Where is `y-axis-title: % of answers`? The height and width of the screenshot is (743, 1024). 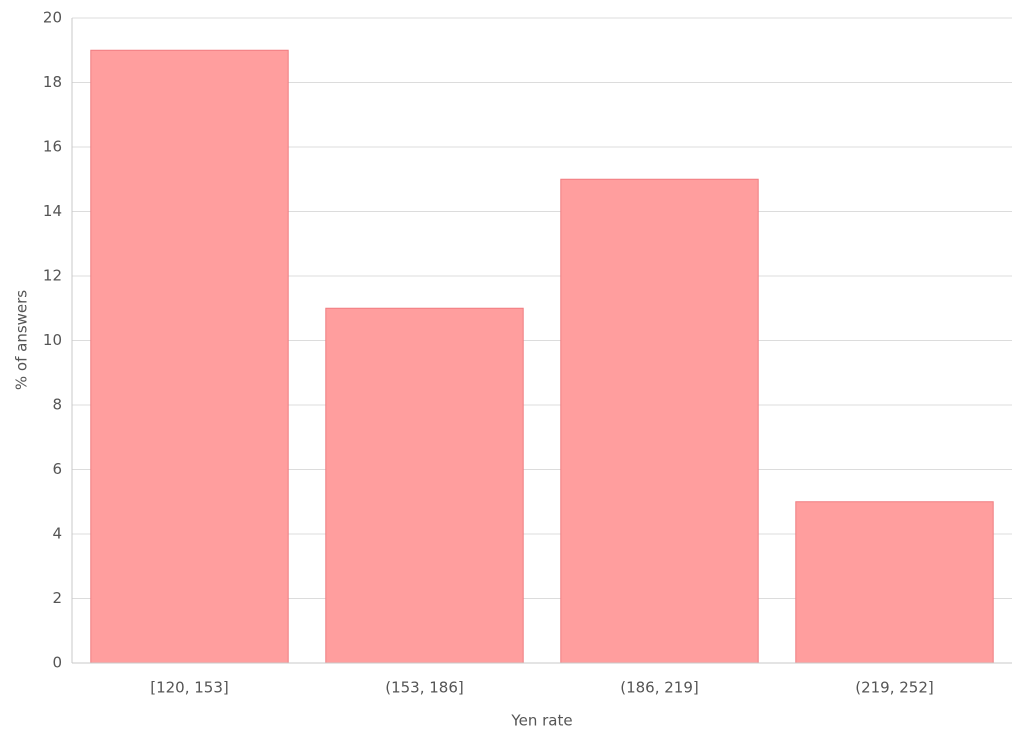
y-axis-title: % of answers is located at coordinates (22, 340).